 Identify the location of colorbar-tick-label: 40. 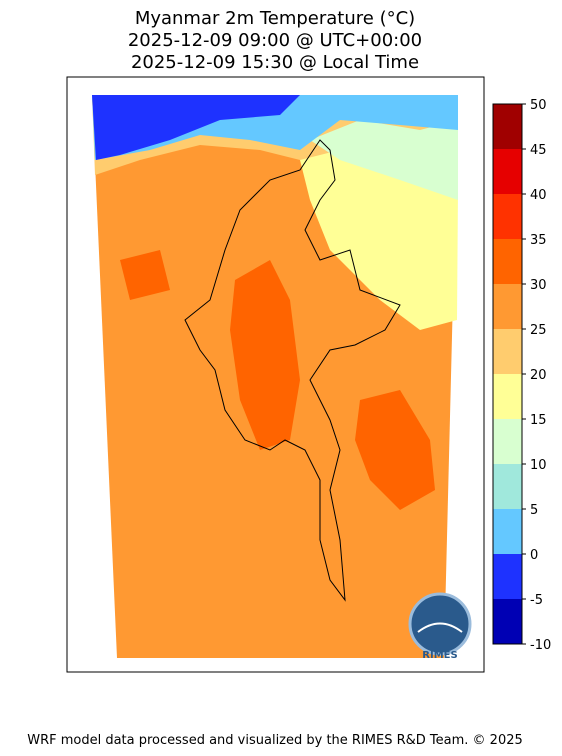
(538, 195).